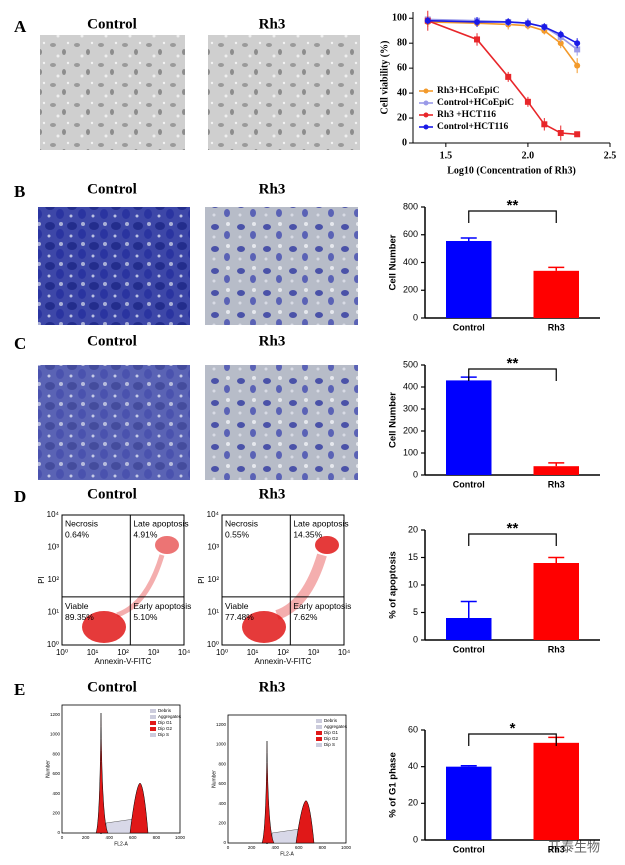  Describe the element at coordinates (62, 837) in the screenshot. I see `hist-x-tick: 0` at that location.